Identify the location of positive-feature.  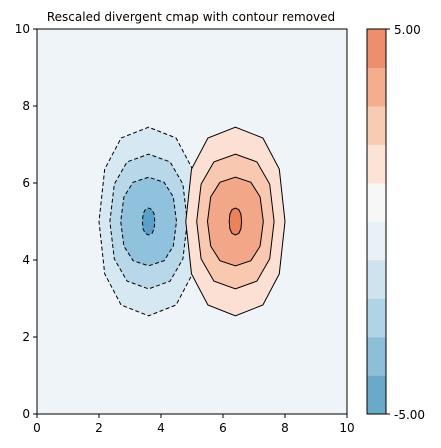
(235, 221).